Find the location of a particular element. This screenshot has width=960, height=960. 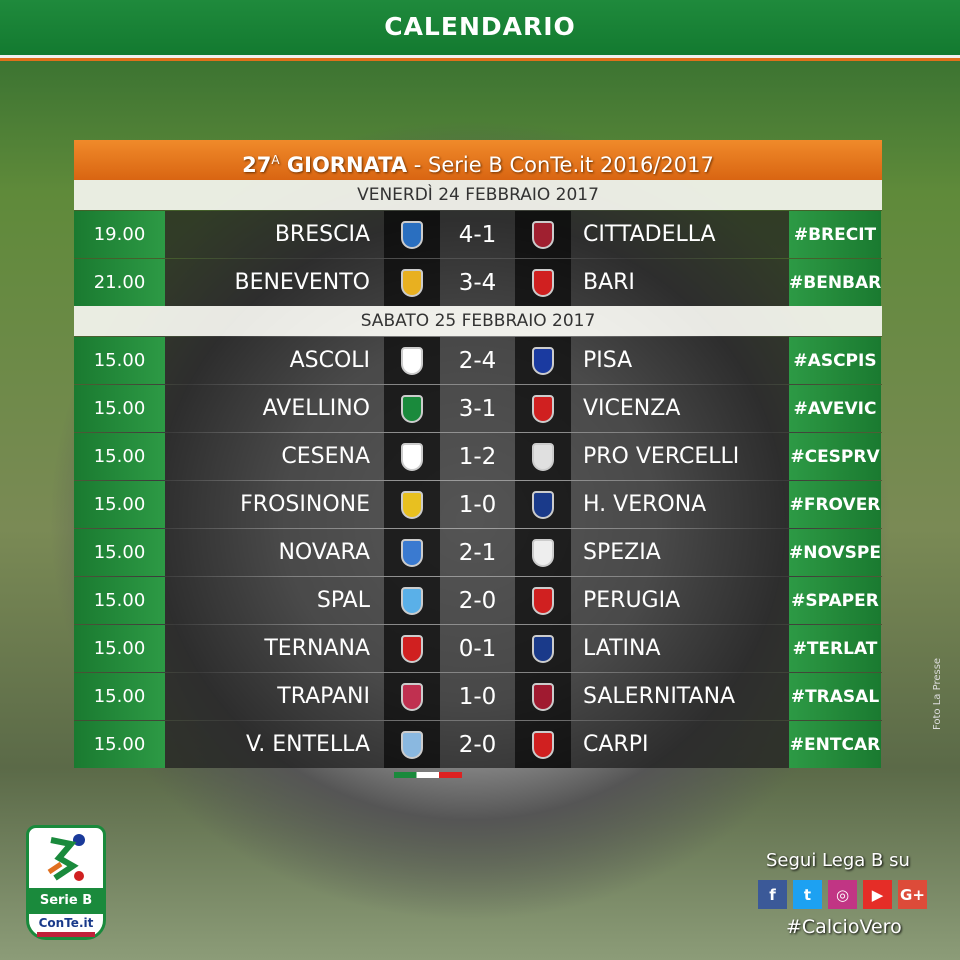

match-score: 0-1 is located at coordinates (477, 648).